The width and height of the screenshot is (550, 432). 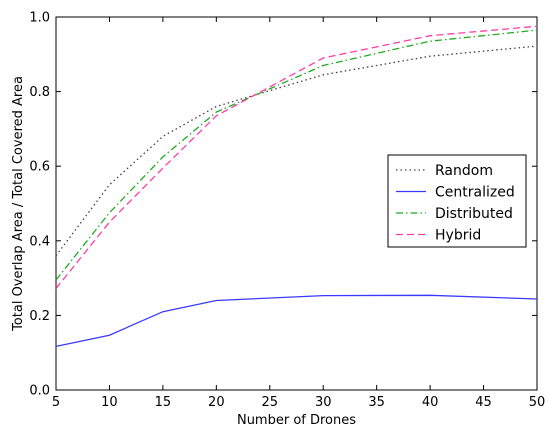 What do you see at coordinates (430, 402) in the screenshot?
I see `x-tick-label: 40` at bounding box center [430, 402].